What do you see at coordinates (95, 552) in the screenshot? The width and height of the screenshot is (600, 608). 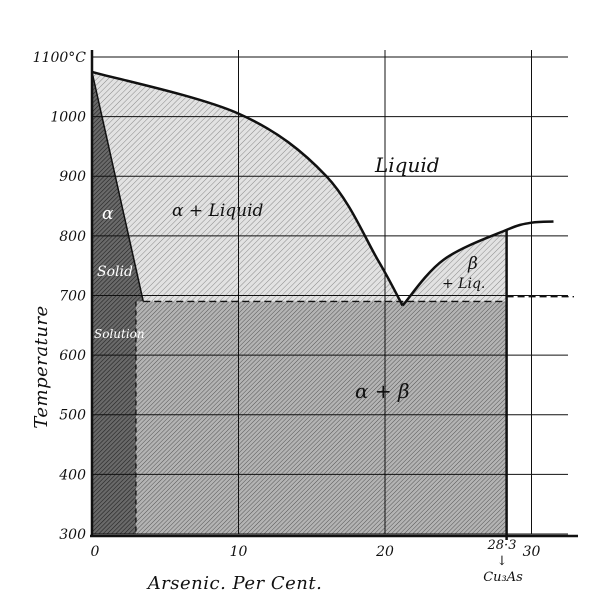 I see `x-tick-label: 0` at bounding box center [95, 552].